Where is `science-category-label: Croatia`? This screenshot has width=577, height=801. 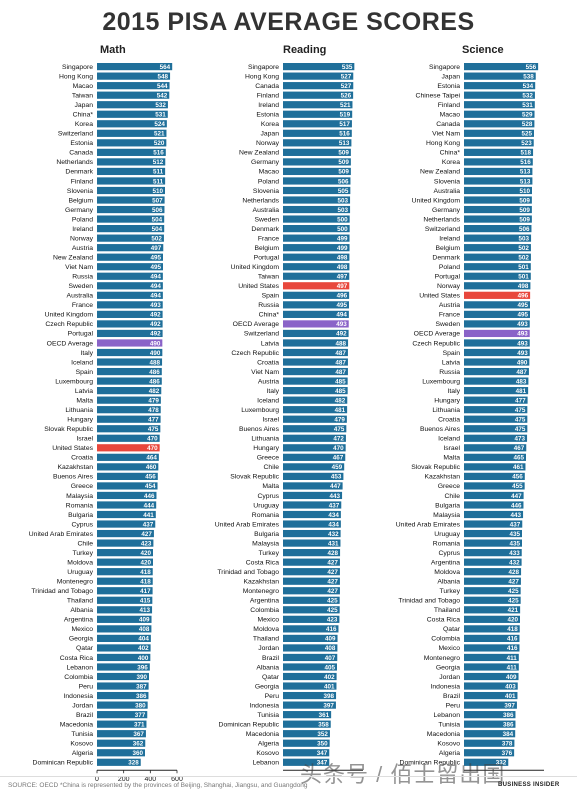
science-category-label: Croatia is located at coordinates (449, 420).